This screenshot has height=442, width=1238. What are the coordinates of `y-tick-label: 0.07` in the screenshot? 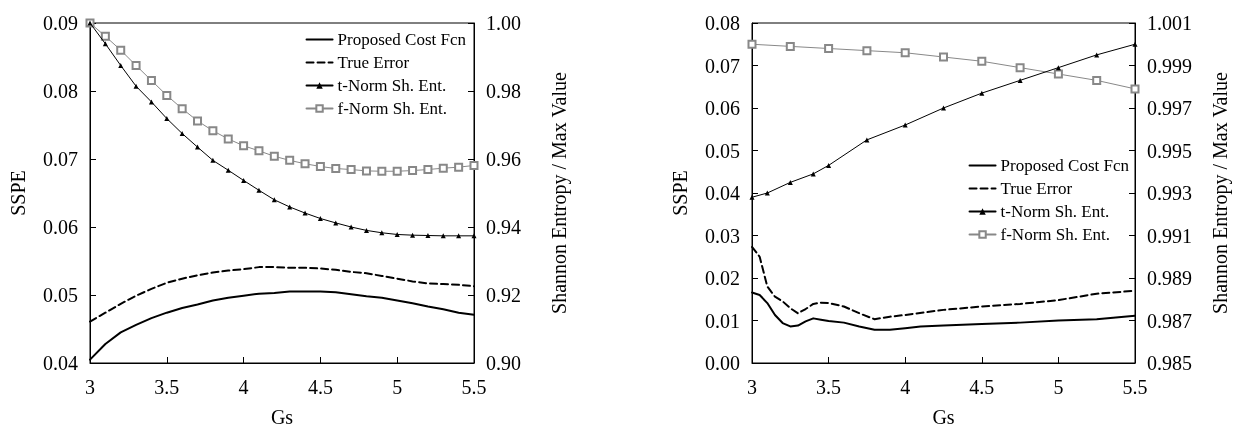 It's located at (60, 159).